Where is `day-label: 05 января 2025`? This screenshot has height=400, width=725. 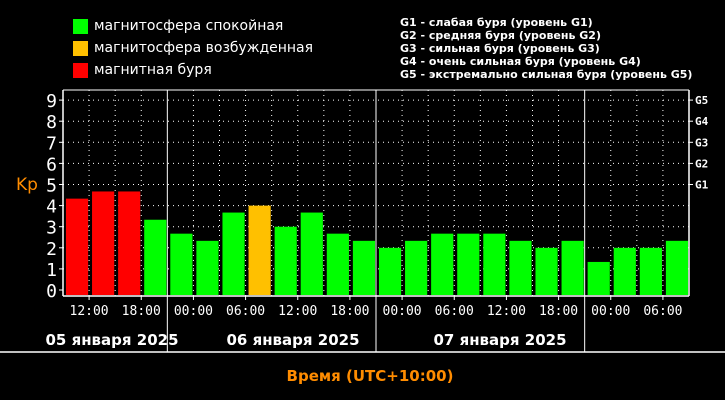 day-label: 05 января 2025 is located at coordinates (111, 340).